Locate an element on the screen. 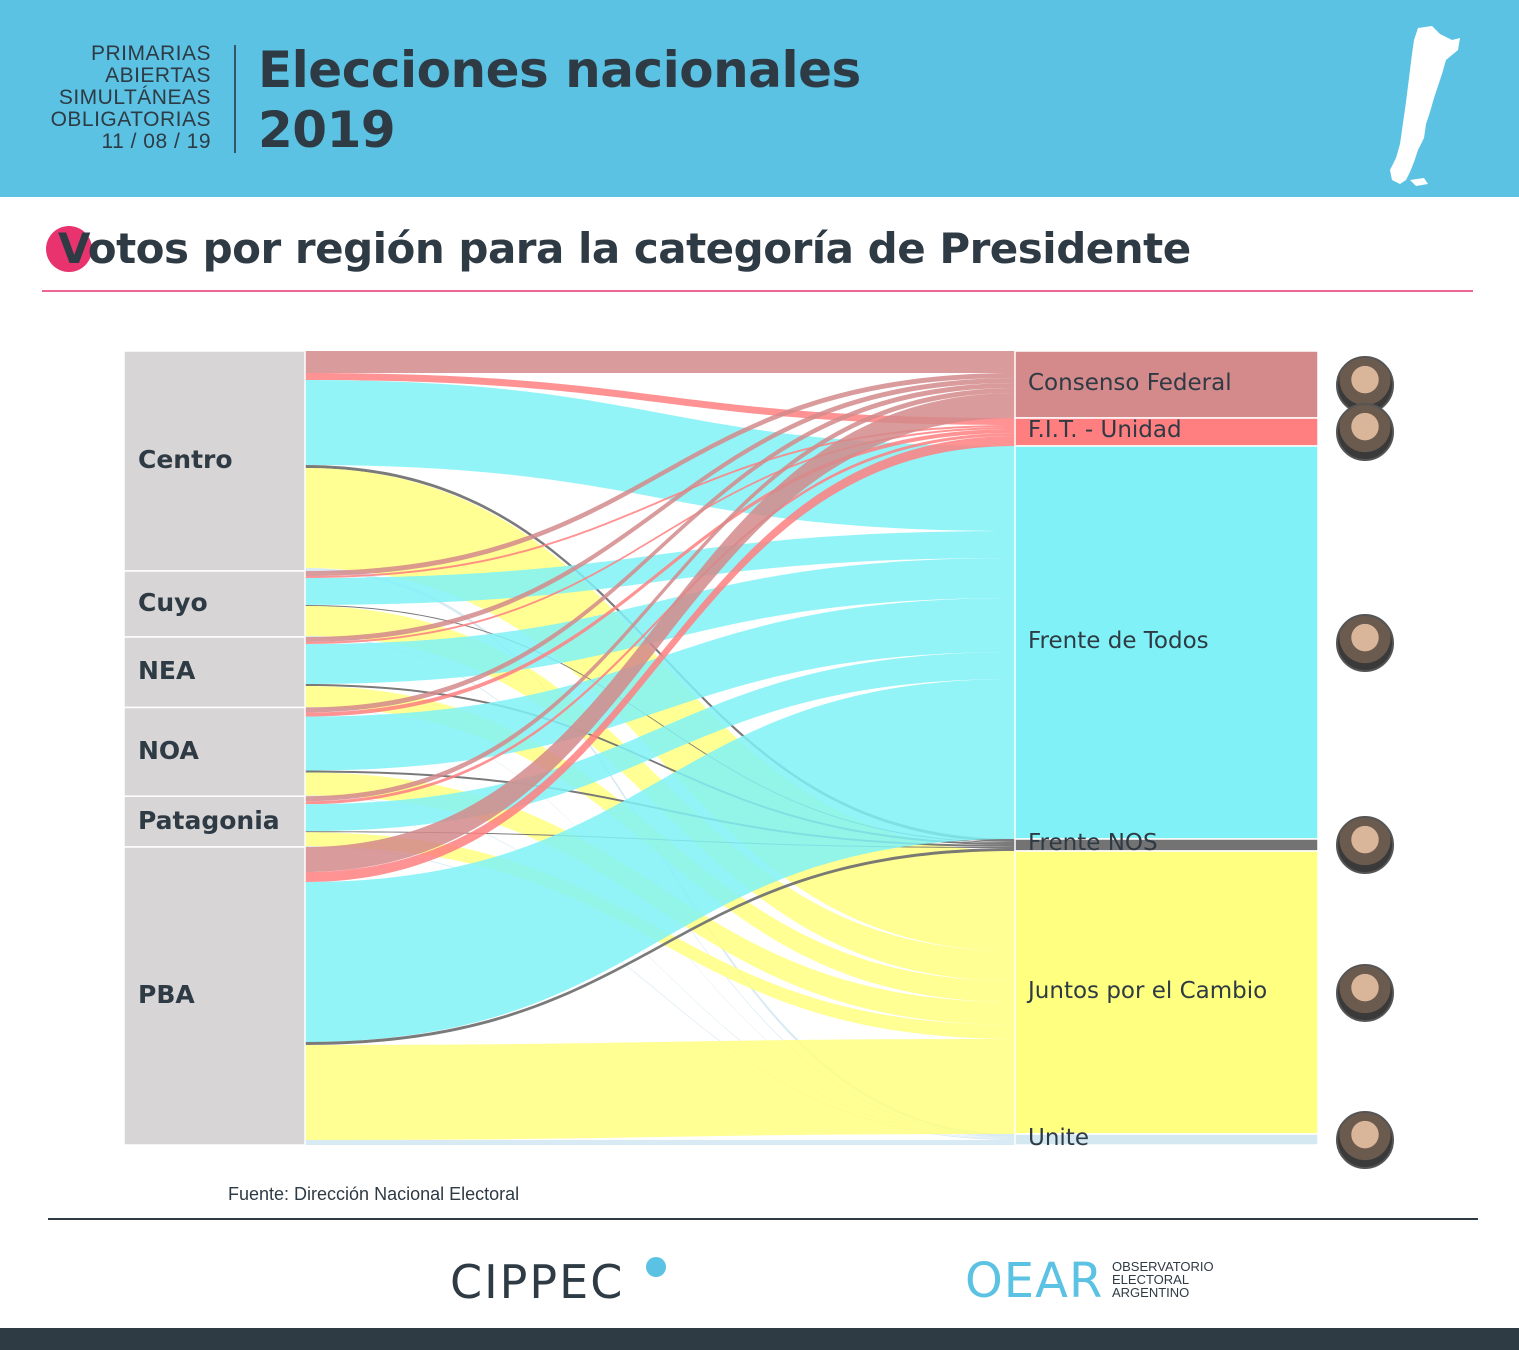 This screenshot has width=1519, height=1350. flow-patagonia-to-consenso-federal is located at coordinates (660, 595).